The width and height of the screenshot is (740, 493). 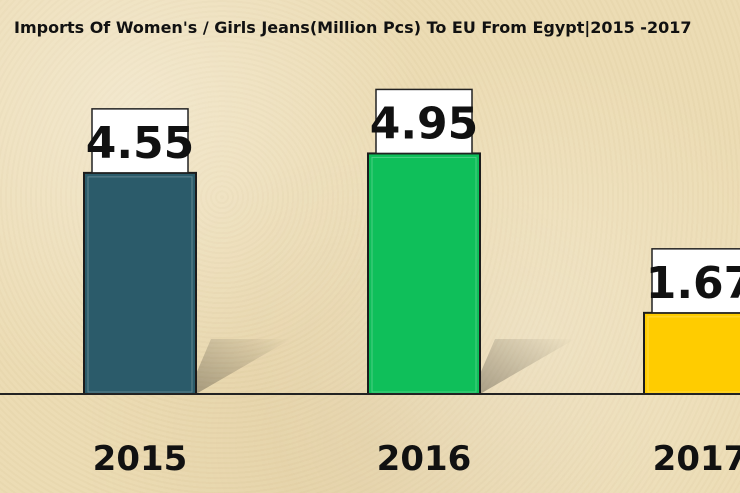 I want to click on bar-2017, so click(x=691, y=353).